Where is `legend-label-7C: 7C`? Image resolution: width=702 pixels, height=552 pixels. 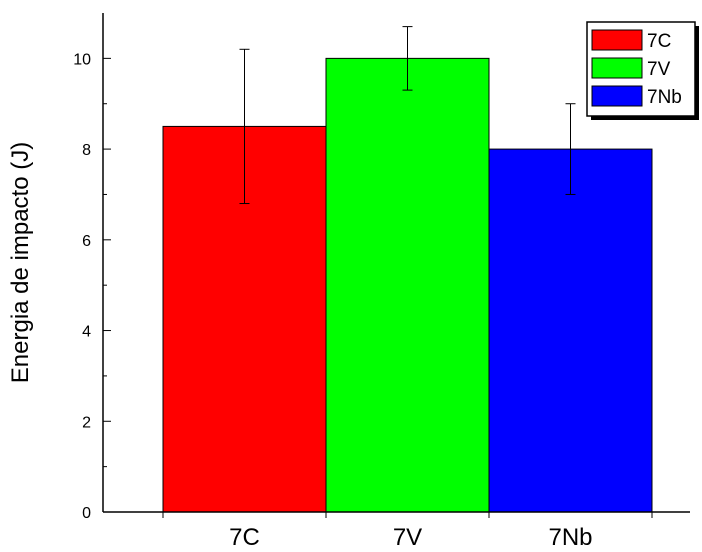 legend-label-7C: 7C is located at coordinates (659, 41).